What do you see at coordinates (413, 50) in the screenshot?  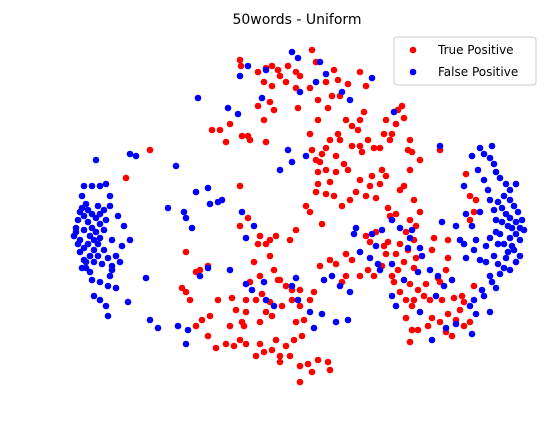 I see `legend-marker-true-positive` at bounding box center [413, 50].